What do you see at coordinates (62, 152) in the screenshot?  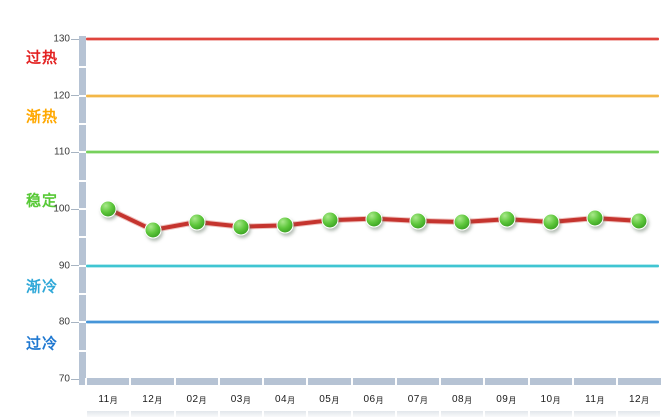 I see `y-tick-label: 110` at bounding box center [62, 152].